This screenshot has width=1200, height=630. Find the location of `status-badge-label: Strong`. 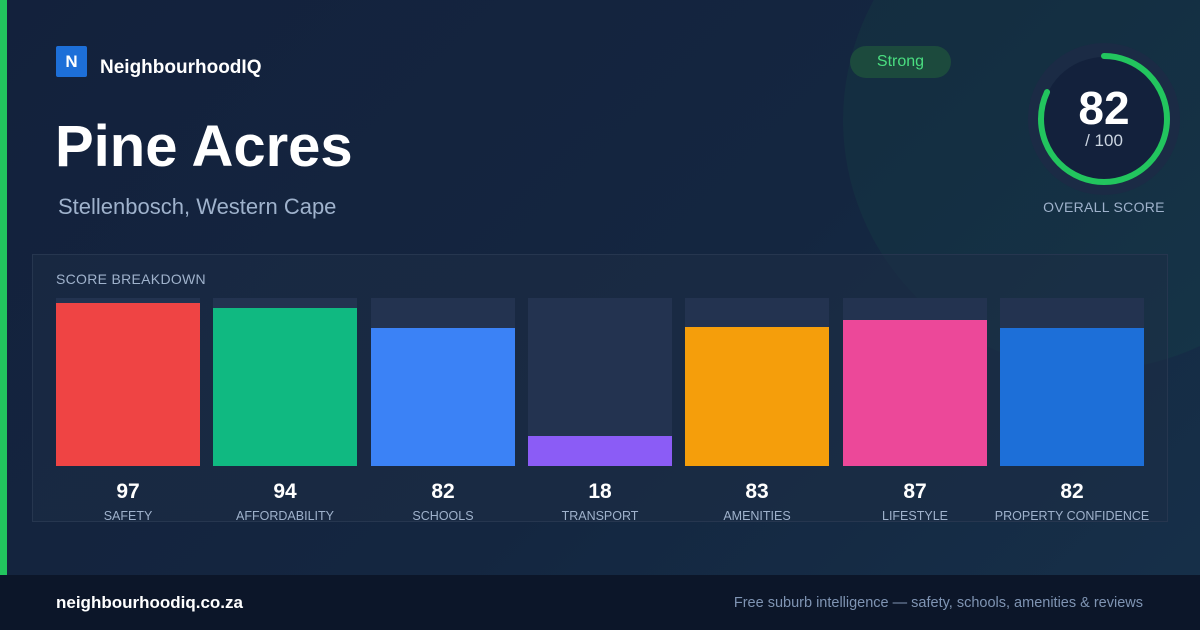

status-badge-label: Strong is located at coordinates (900, 61).